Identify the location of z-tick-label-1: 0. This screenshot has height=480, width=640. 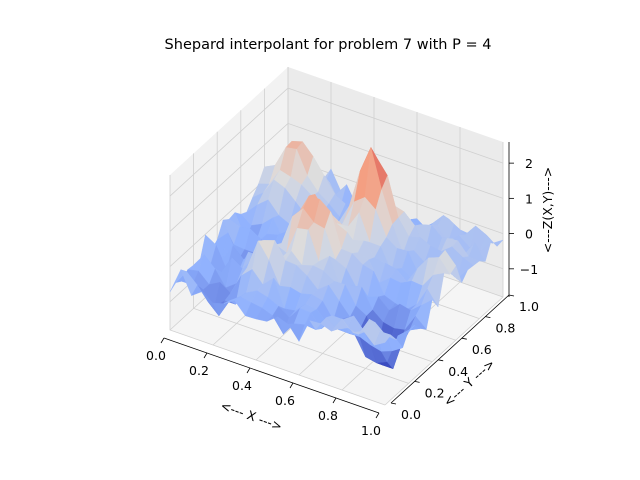
(529, 234).